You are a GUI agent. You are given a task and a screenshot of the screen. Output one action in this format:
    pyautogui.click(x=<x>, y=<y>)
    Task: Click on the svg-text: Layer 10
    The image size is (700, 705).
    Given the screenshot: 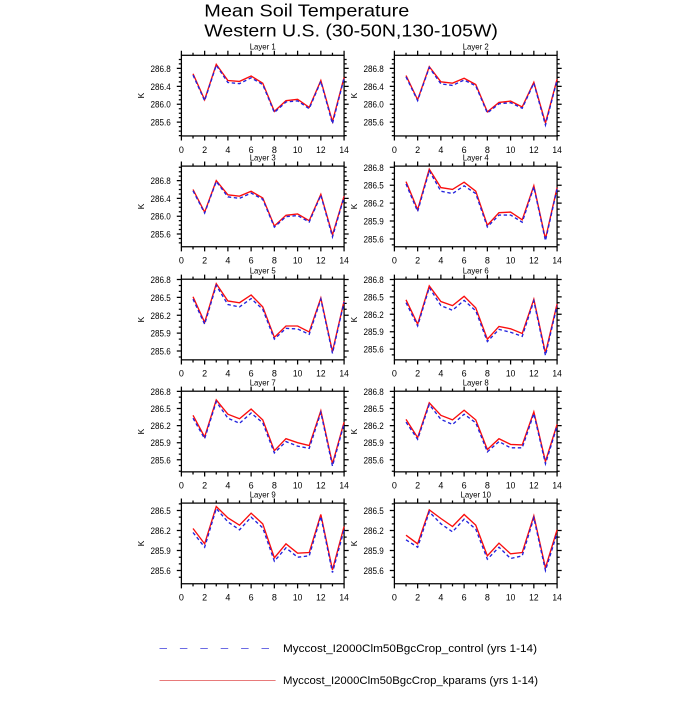 What is the action you would take?
    pyautogui.click(x=475, y=494)
    